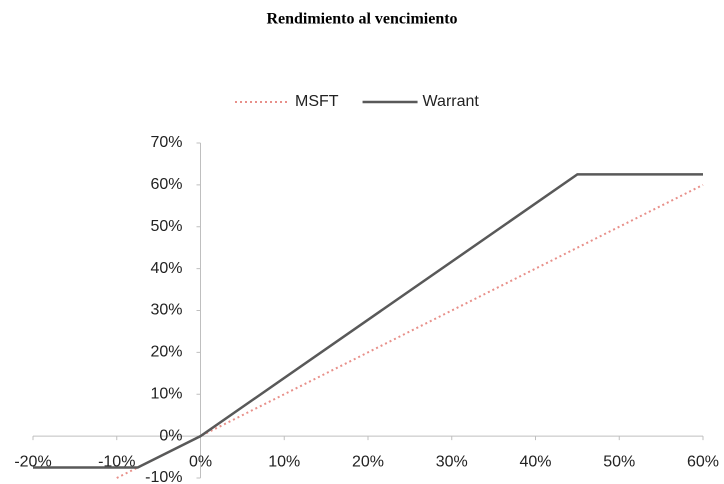 The height and width of the screenshot is (484, 724). What do you see at coordinates (163, 476) in the screenshot?
I see `y-tick-label: -10%` at bounding box center [163, 476].